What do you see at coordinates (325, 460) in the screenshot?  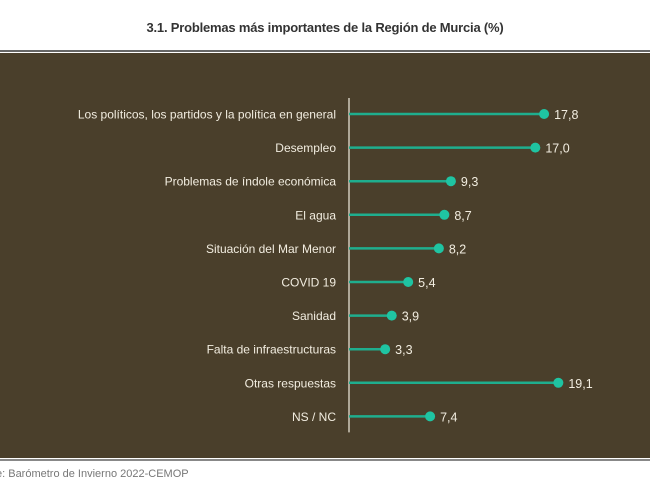 I see `bottom-rule` at bounding box center [325, 460].